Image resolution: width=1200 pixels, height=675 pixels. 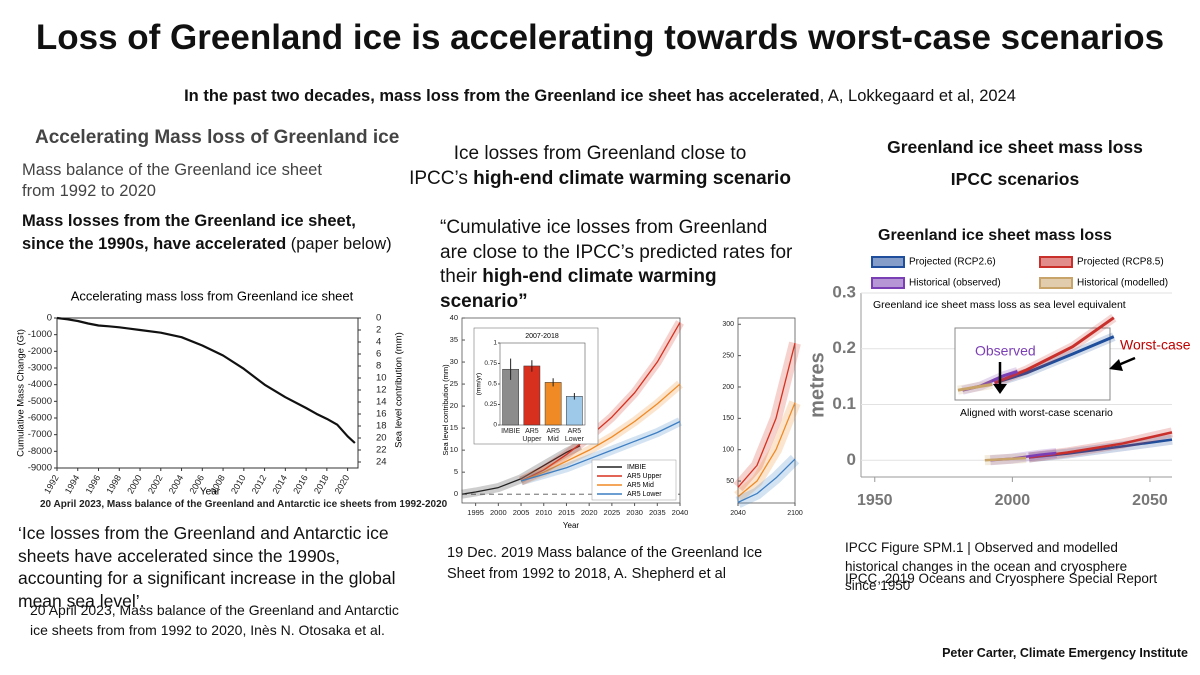 I want to click on x-tick-label: 2010, so click(x=238, y=484).